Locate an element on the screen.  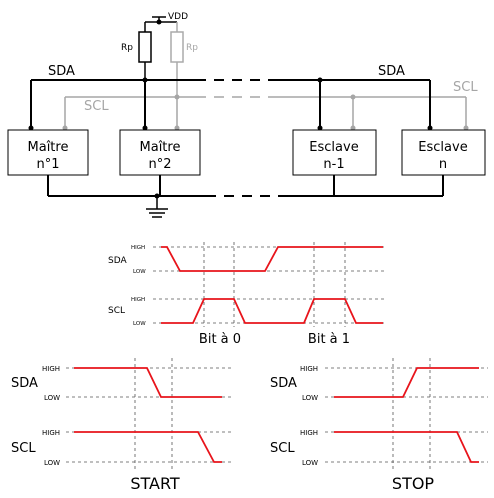
sda-bus-line is located at coordinates (230, 104).